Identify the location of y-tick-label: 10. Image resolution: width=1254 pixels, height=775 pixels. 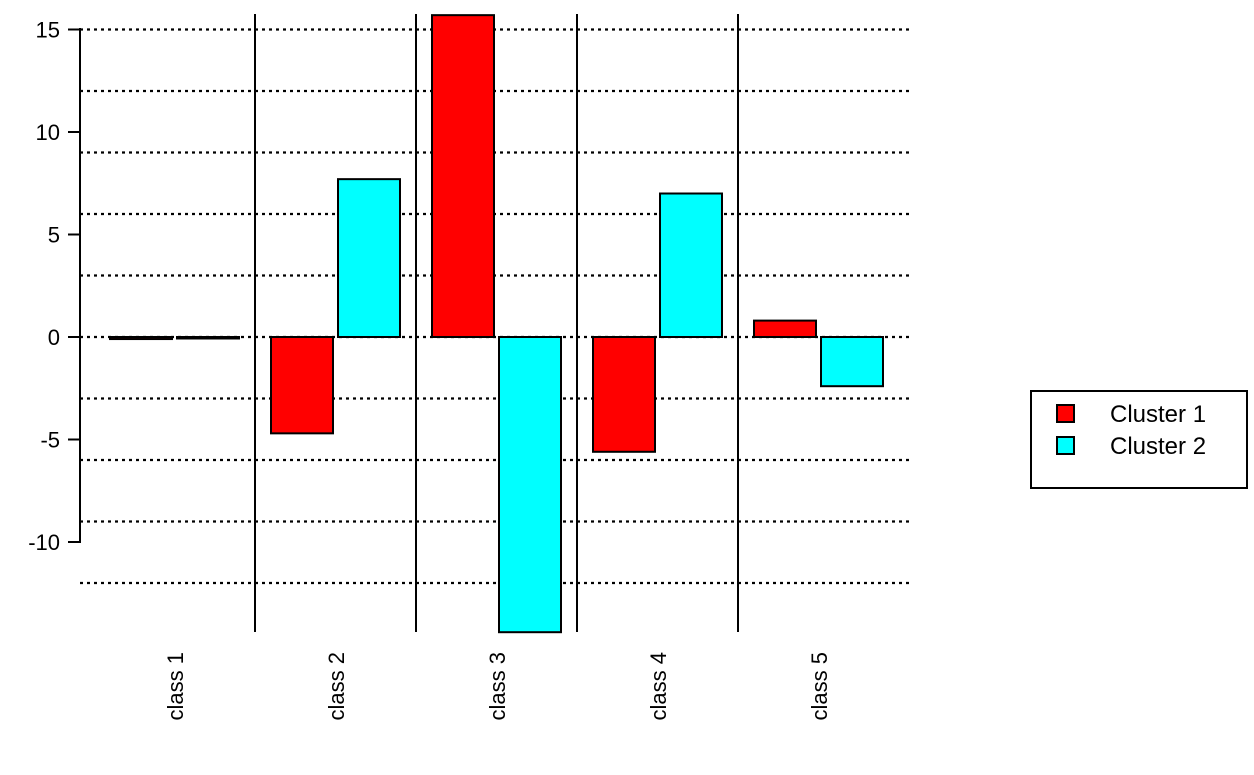
(48, 132).